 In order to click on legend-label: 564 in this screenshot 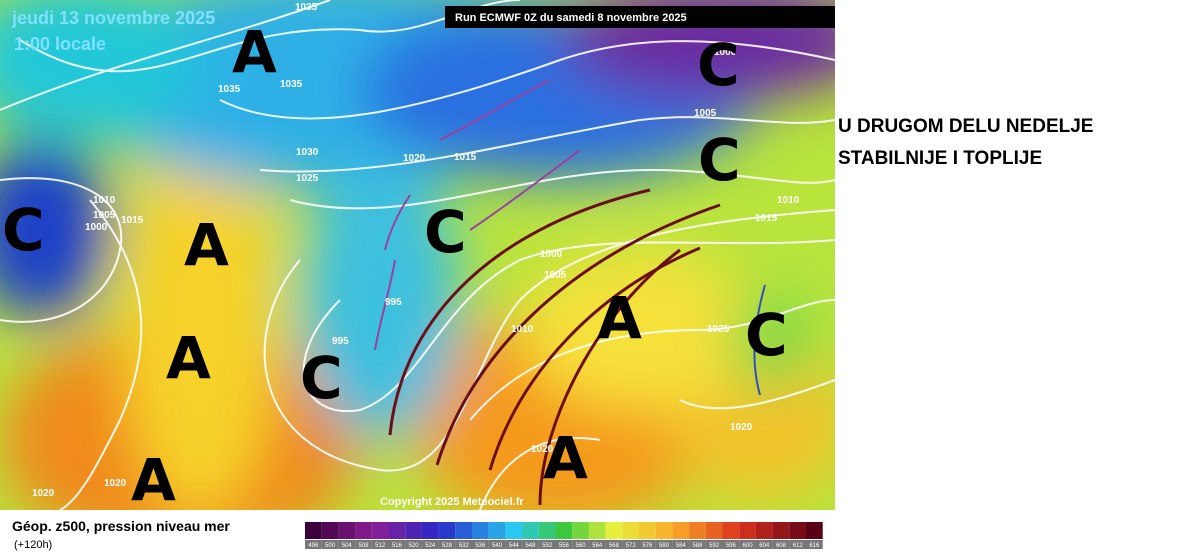, I will do `click(597, 546)`.